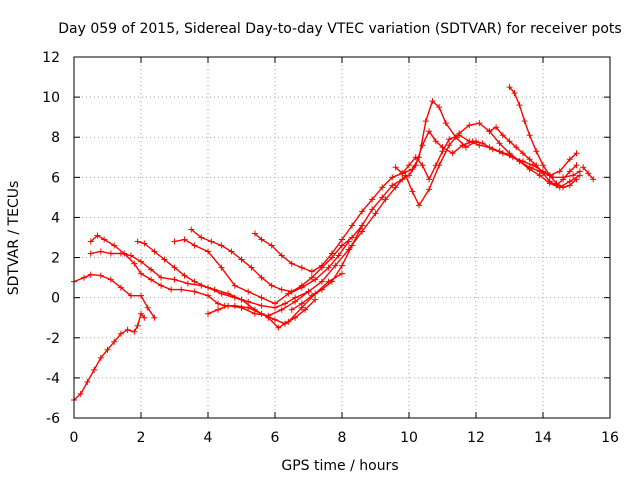  Describe the element at coordinates (53, 379) in the screenshot. I see `y-tick-label: -4` at that location.